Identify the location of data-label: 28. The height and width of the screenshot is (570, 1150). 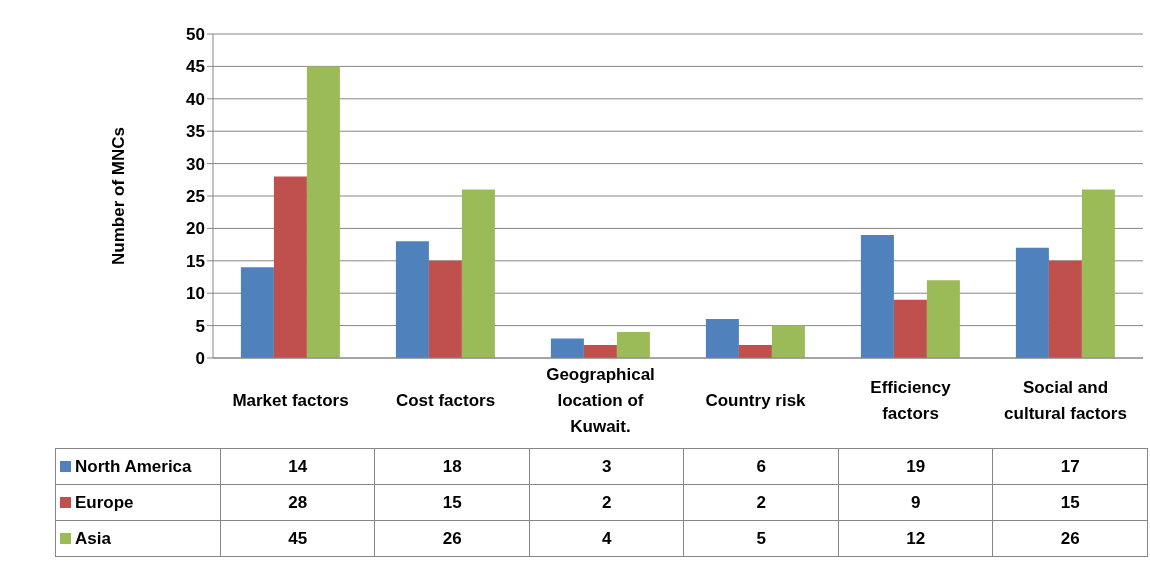
(297, 502).